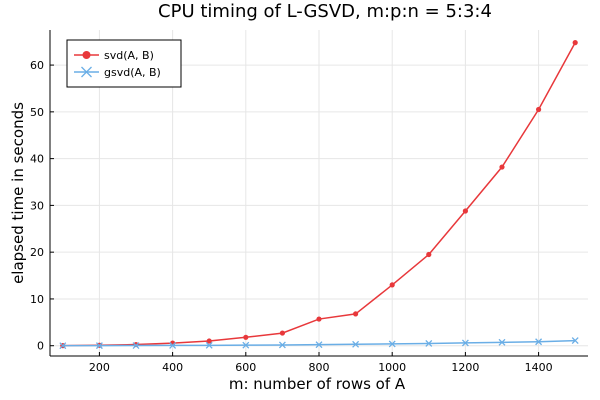 Image resolution: width=600 pixels, height=400 pixels. I want to click on x-tick-label-0: 200, so click(99, 367).